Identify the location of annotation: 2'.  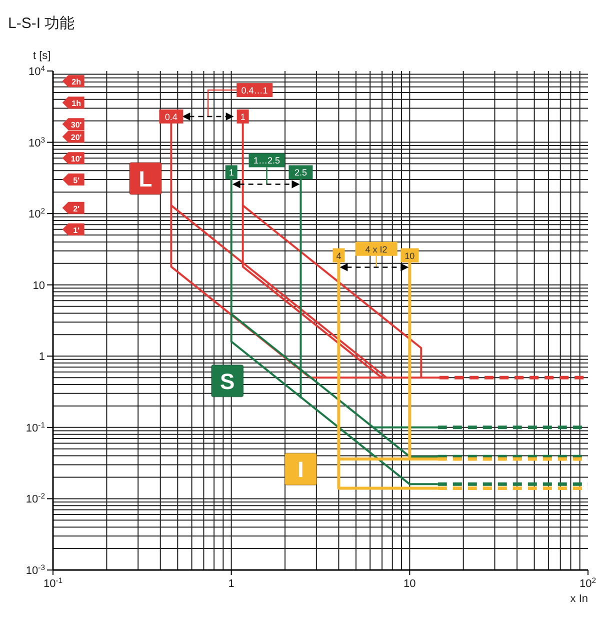
(76, 209).